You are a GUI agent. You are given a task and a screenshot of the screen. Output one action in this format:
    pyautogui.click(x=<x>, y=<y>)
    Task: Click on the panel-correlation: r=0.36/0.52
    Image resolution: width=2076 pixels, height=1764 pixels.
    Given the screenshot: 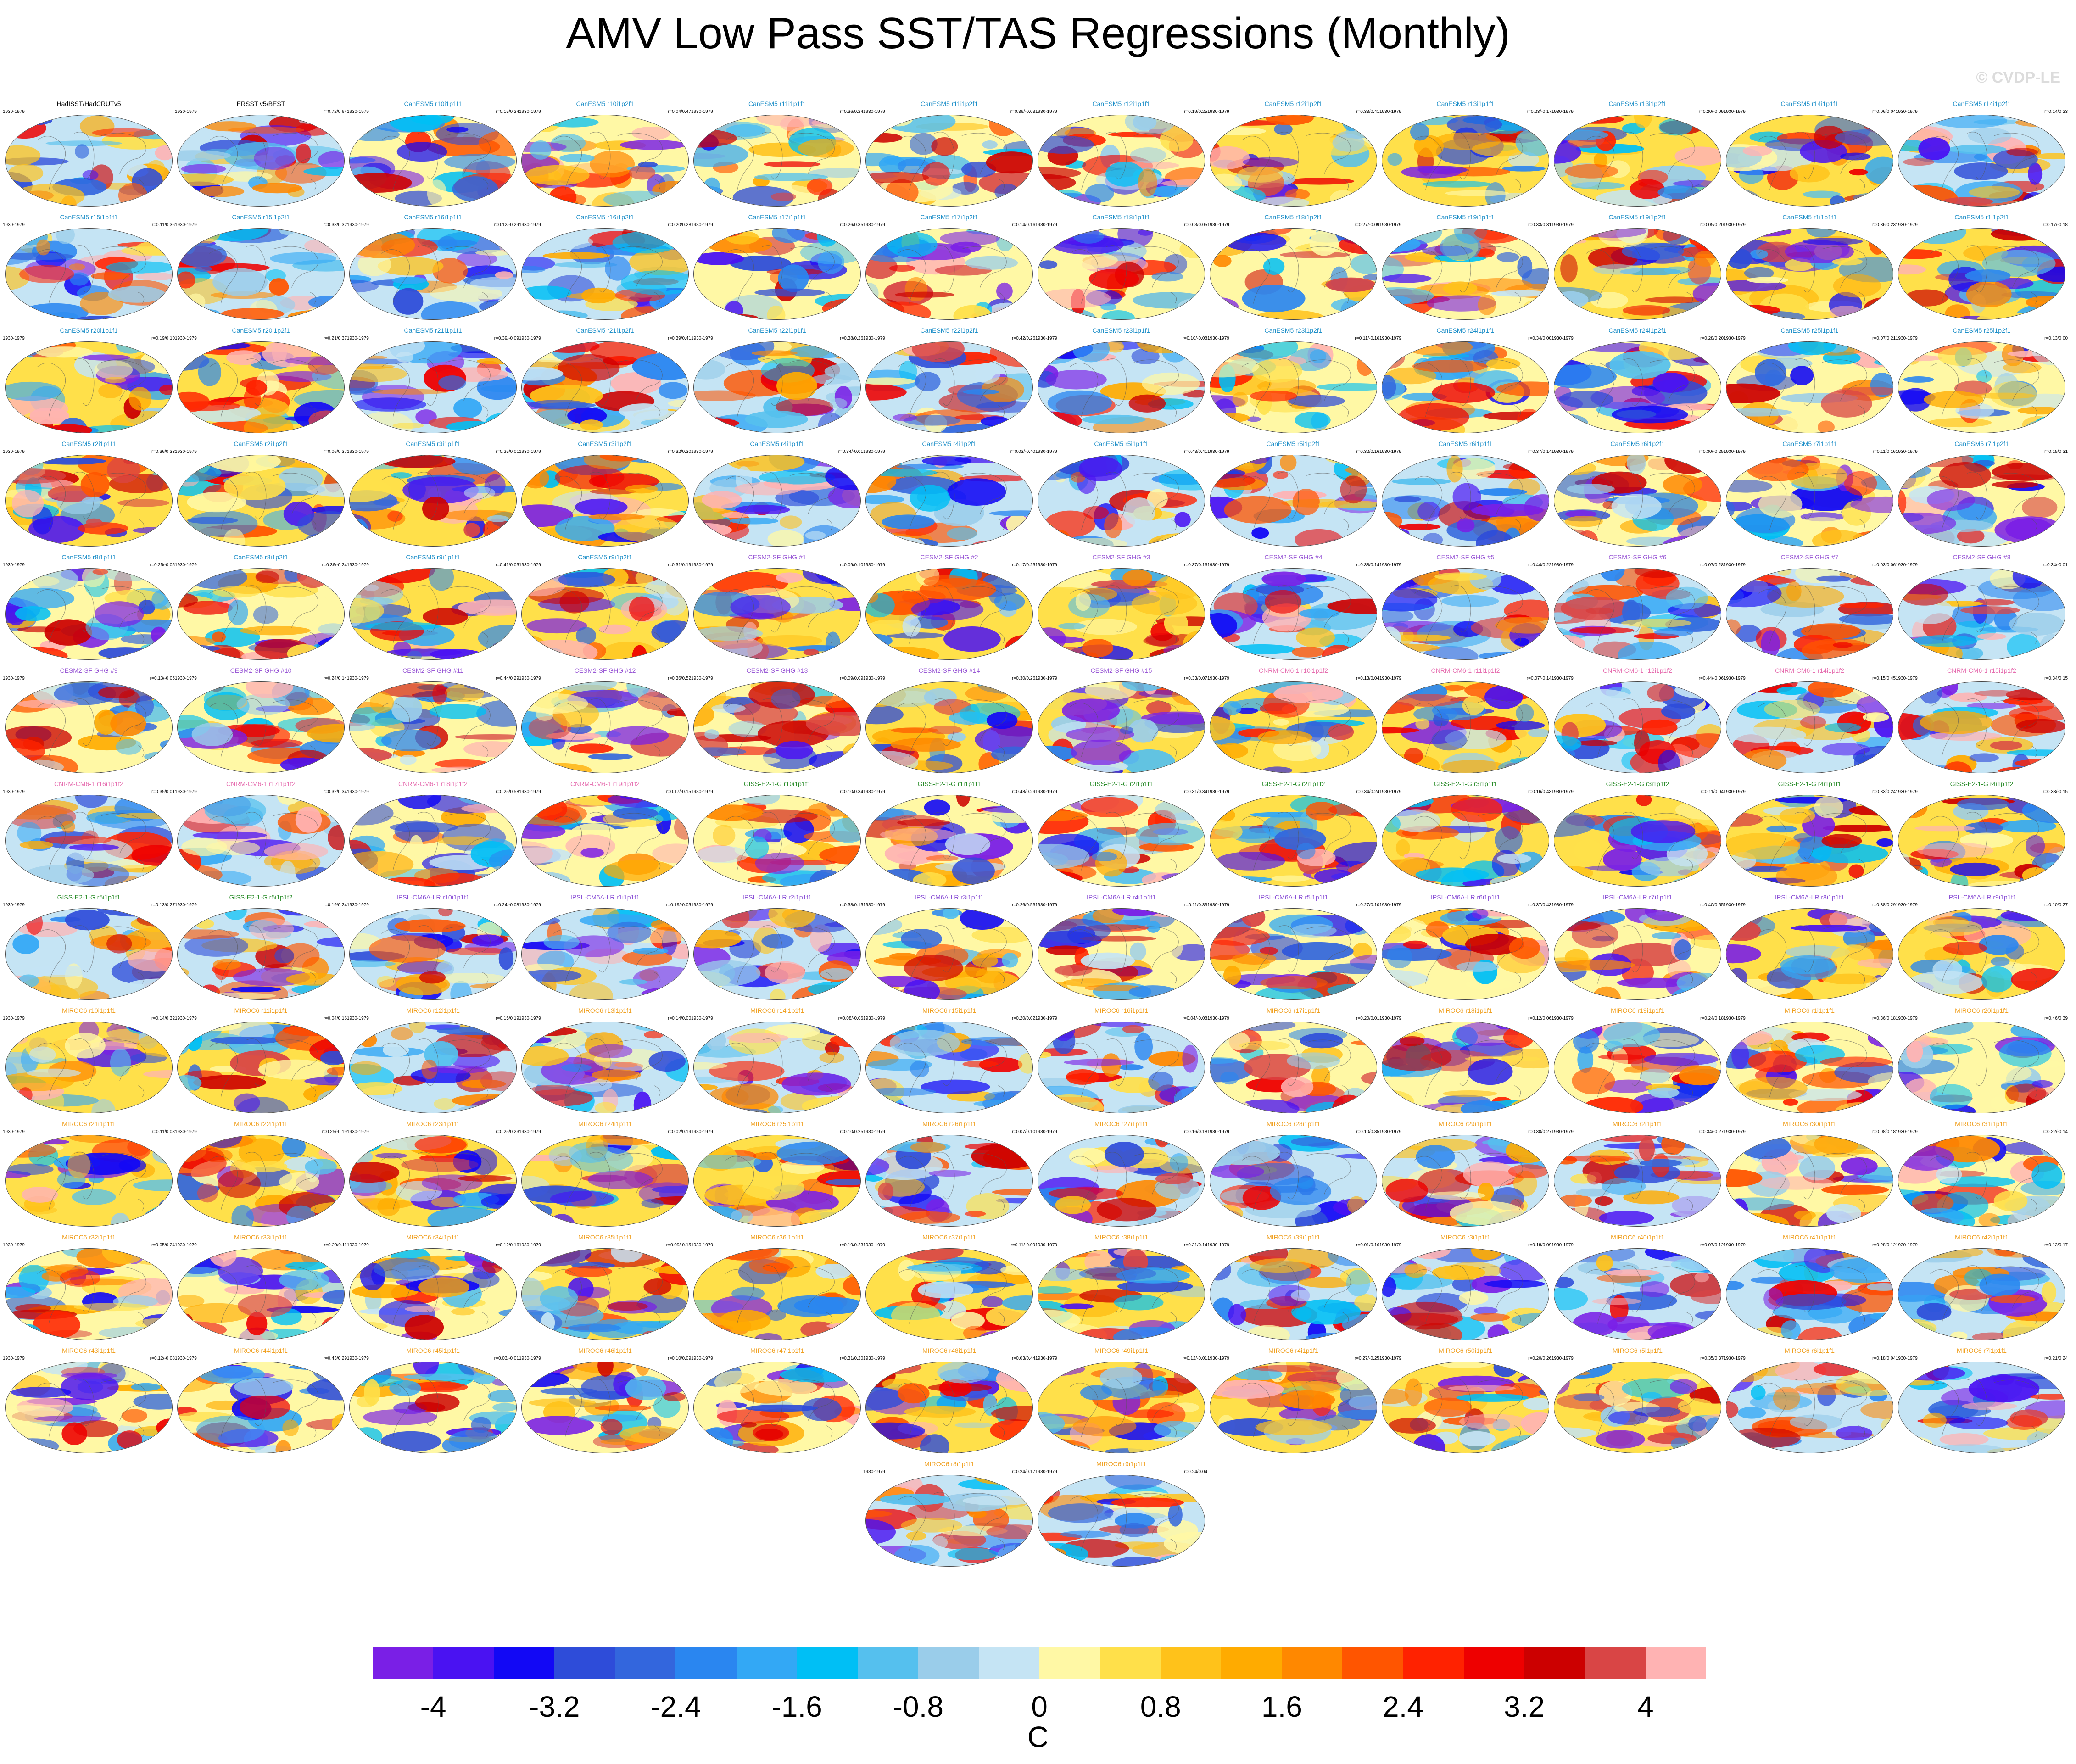 What is the action you would take?
    pyautogui.click(x=679, y=678)
    